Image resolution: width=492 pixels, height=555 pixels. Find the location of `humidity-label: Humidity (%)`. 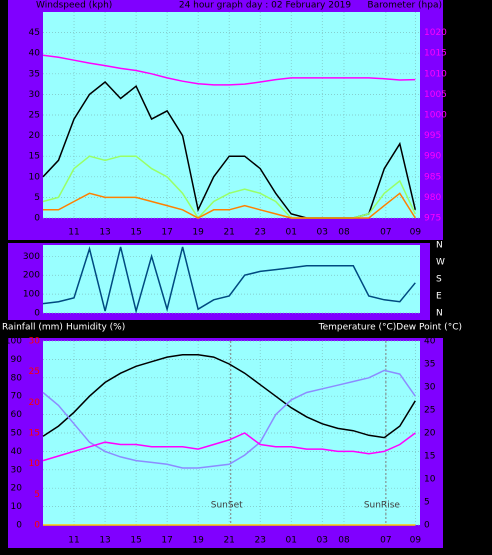

humidity-label: Humidity (%) is located at coordinates (95, 328).